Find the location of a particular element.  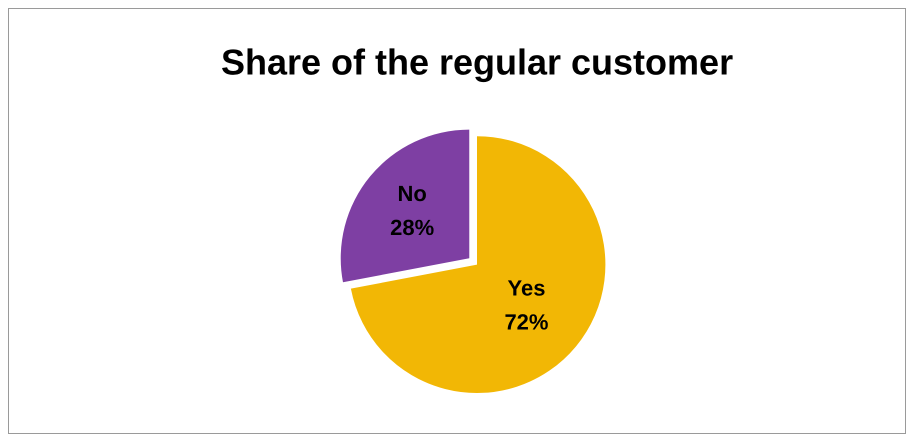

slice-label: Yes is located at coordinates (527, 288).